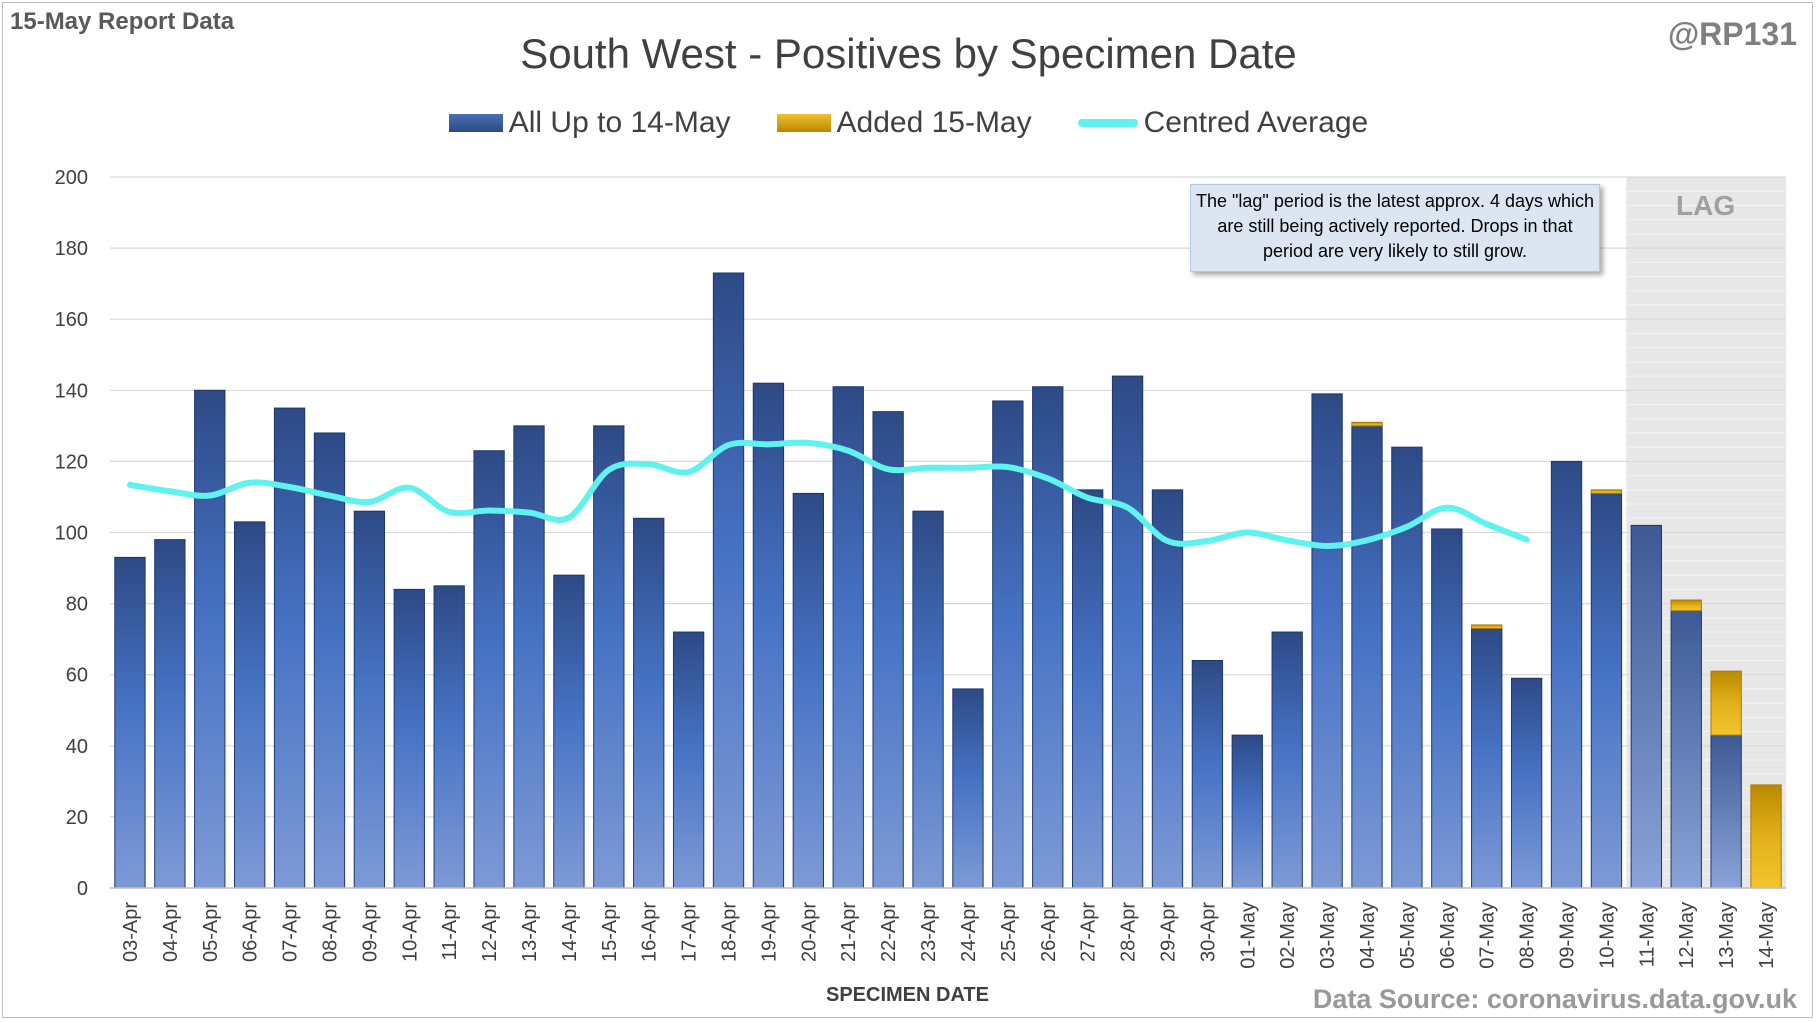 The image size is (1817, 1022). Describe the element at coordinates (1089, 932) in the screenshot. I see `x-tick-label: 27-Apr` at that location.